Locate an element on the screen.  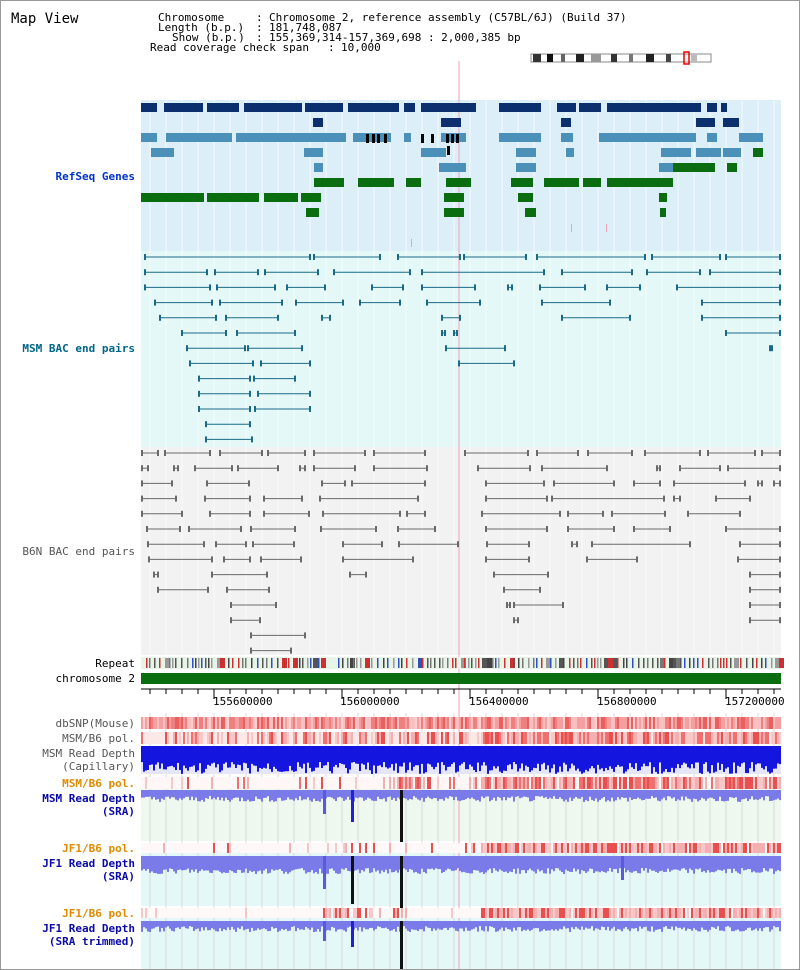
gene-feature is located at coordinates (520, 137).